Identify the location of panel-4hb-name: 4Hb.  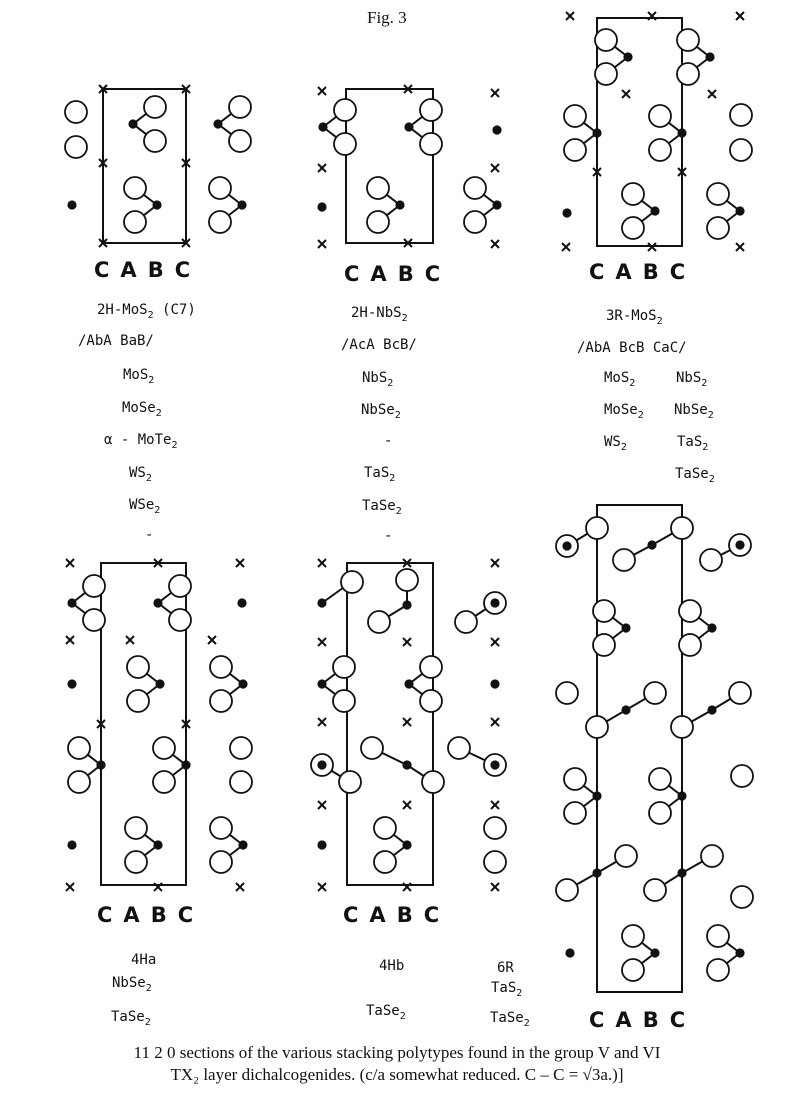
(392, 966).